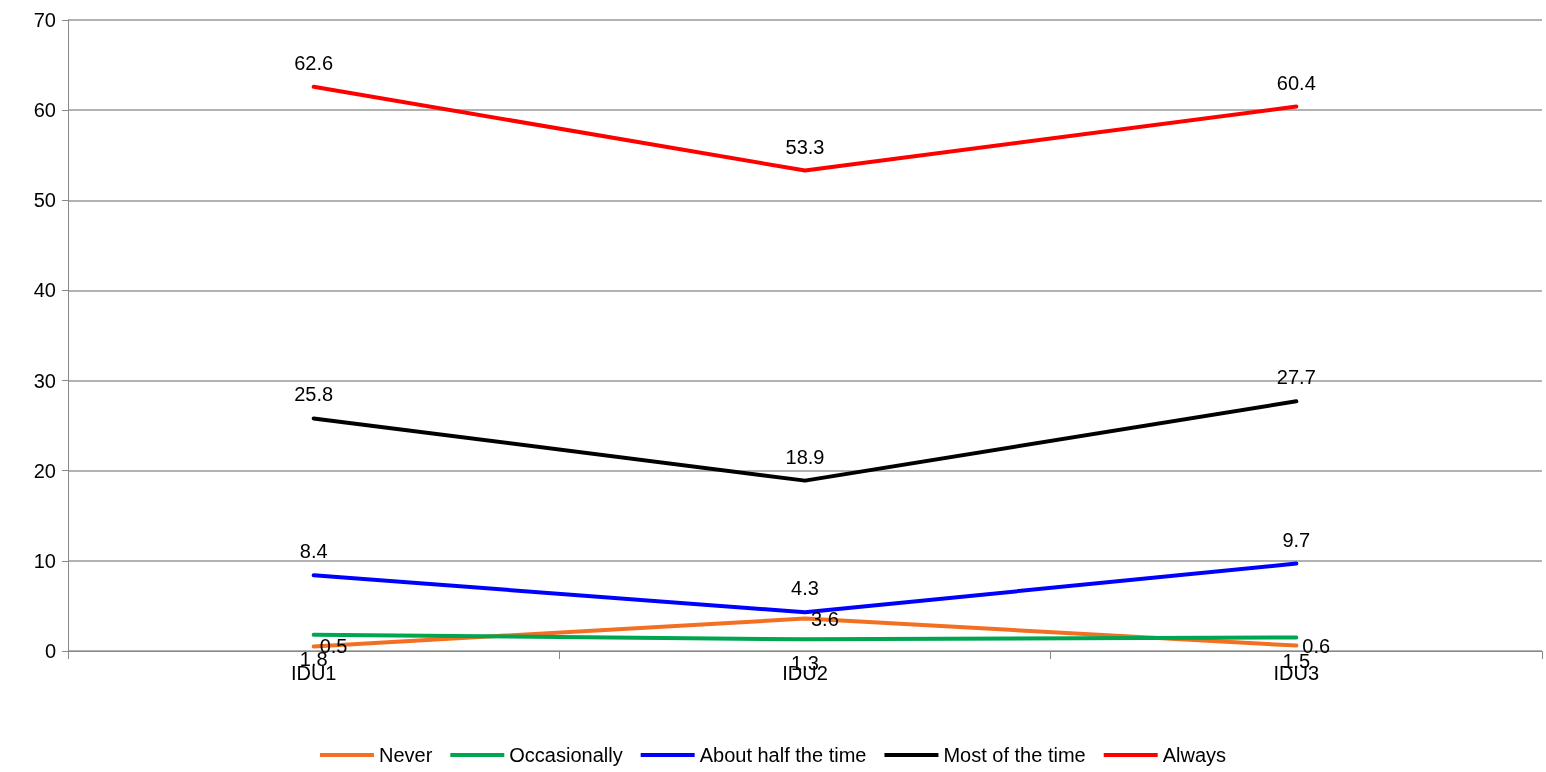  I want to click on data-label: 18.9, so click(805, 456).